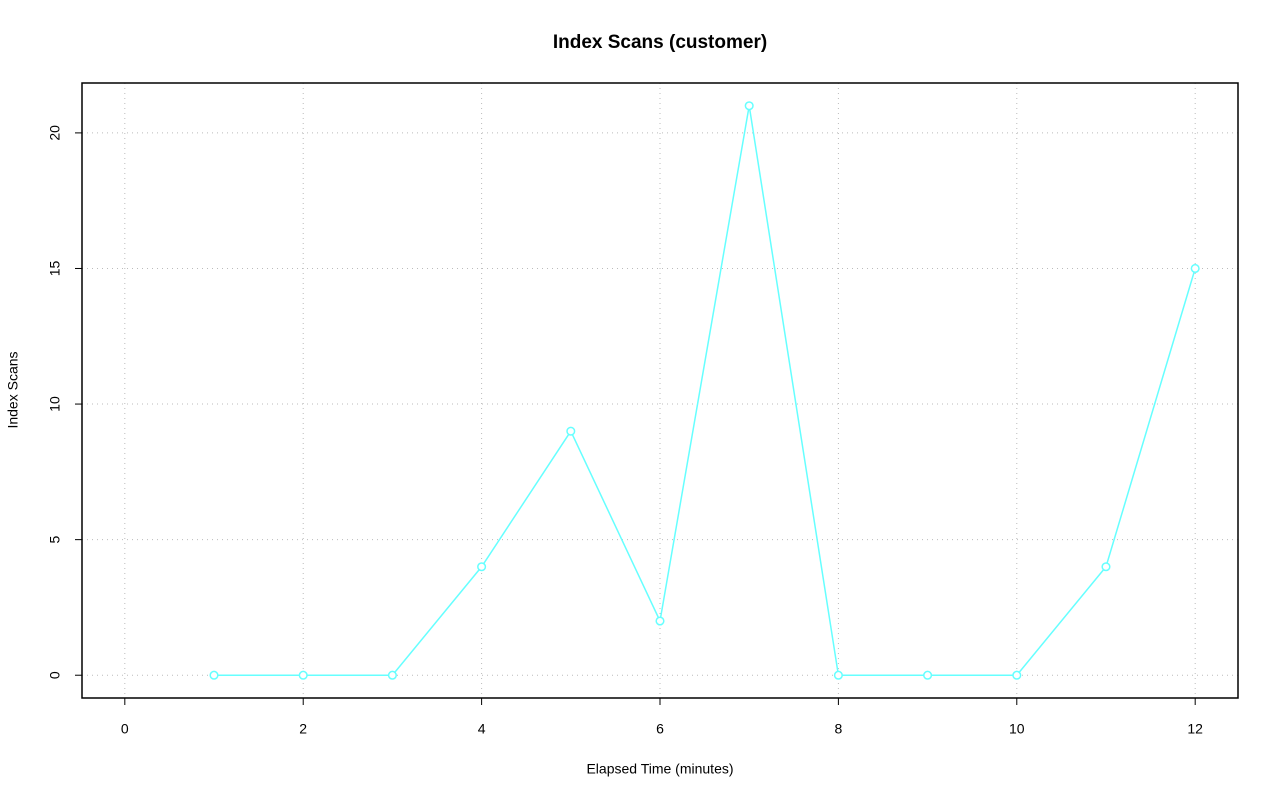 This screenshot has width=1280, height=801. I want to click on y-tick-label: 5, so click(55, 540).